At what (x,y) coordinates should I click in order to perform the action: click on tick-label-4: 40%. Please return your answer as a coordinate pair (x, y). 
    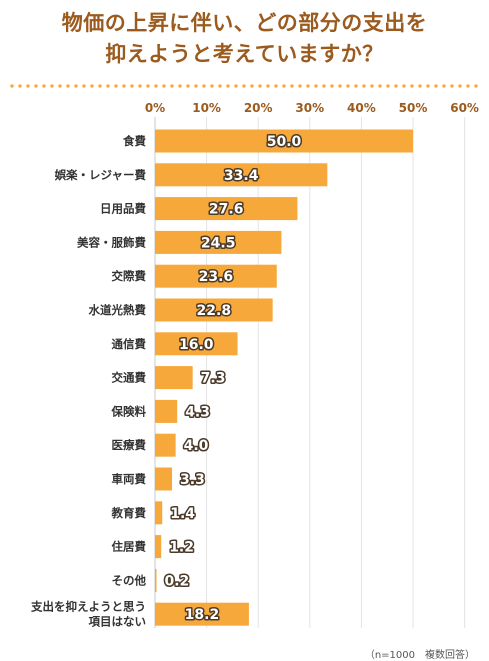
    Looking at the image, I should click on (361, 108).